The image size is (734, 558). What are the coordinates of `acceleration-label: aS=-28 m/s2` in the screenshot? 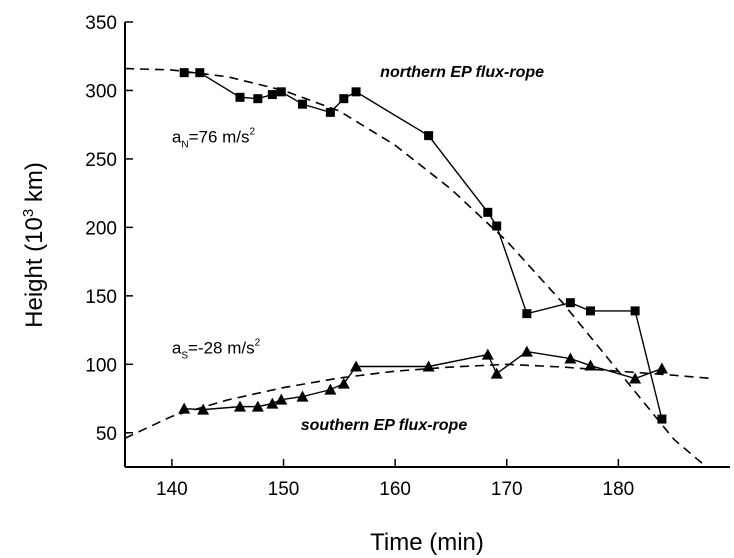 It's located at (216, 349).